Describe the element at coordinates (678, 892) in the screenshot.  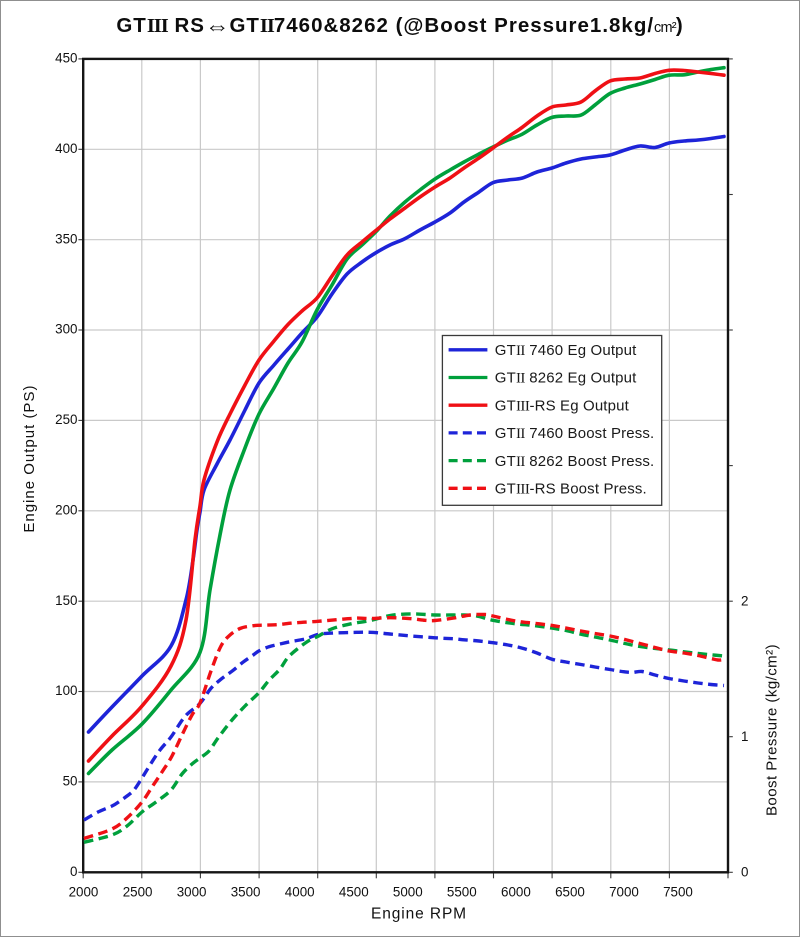
I see `svg-text: 7500` at that location.